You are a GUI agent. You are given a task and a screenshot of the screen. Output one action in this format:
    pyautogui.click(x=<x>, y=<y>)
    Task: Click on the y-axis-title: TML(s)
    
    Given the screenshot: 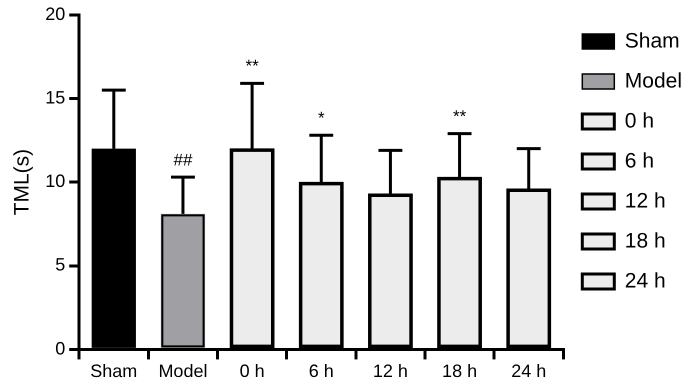 What is the action you would take?
    pyautogui.click(x=22, y=182)
    